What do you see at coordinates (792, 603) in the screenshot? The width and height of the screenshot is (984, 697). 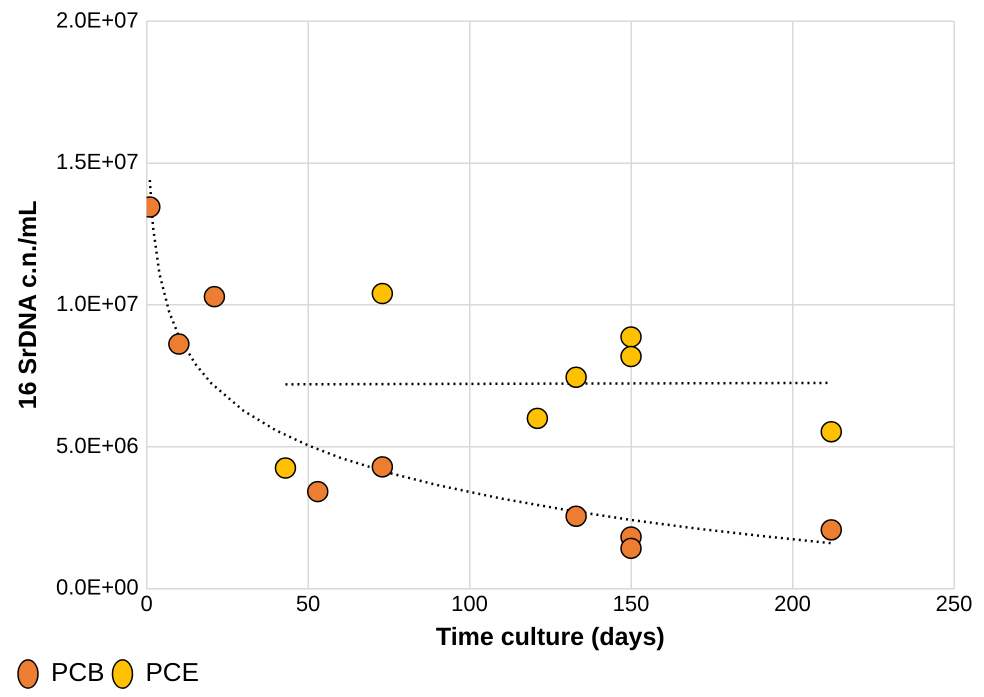 I see `x-tick-label: 200` at bounding box center [792, 603].